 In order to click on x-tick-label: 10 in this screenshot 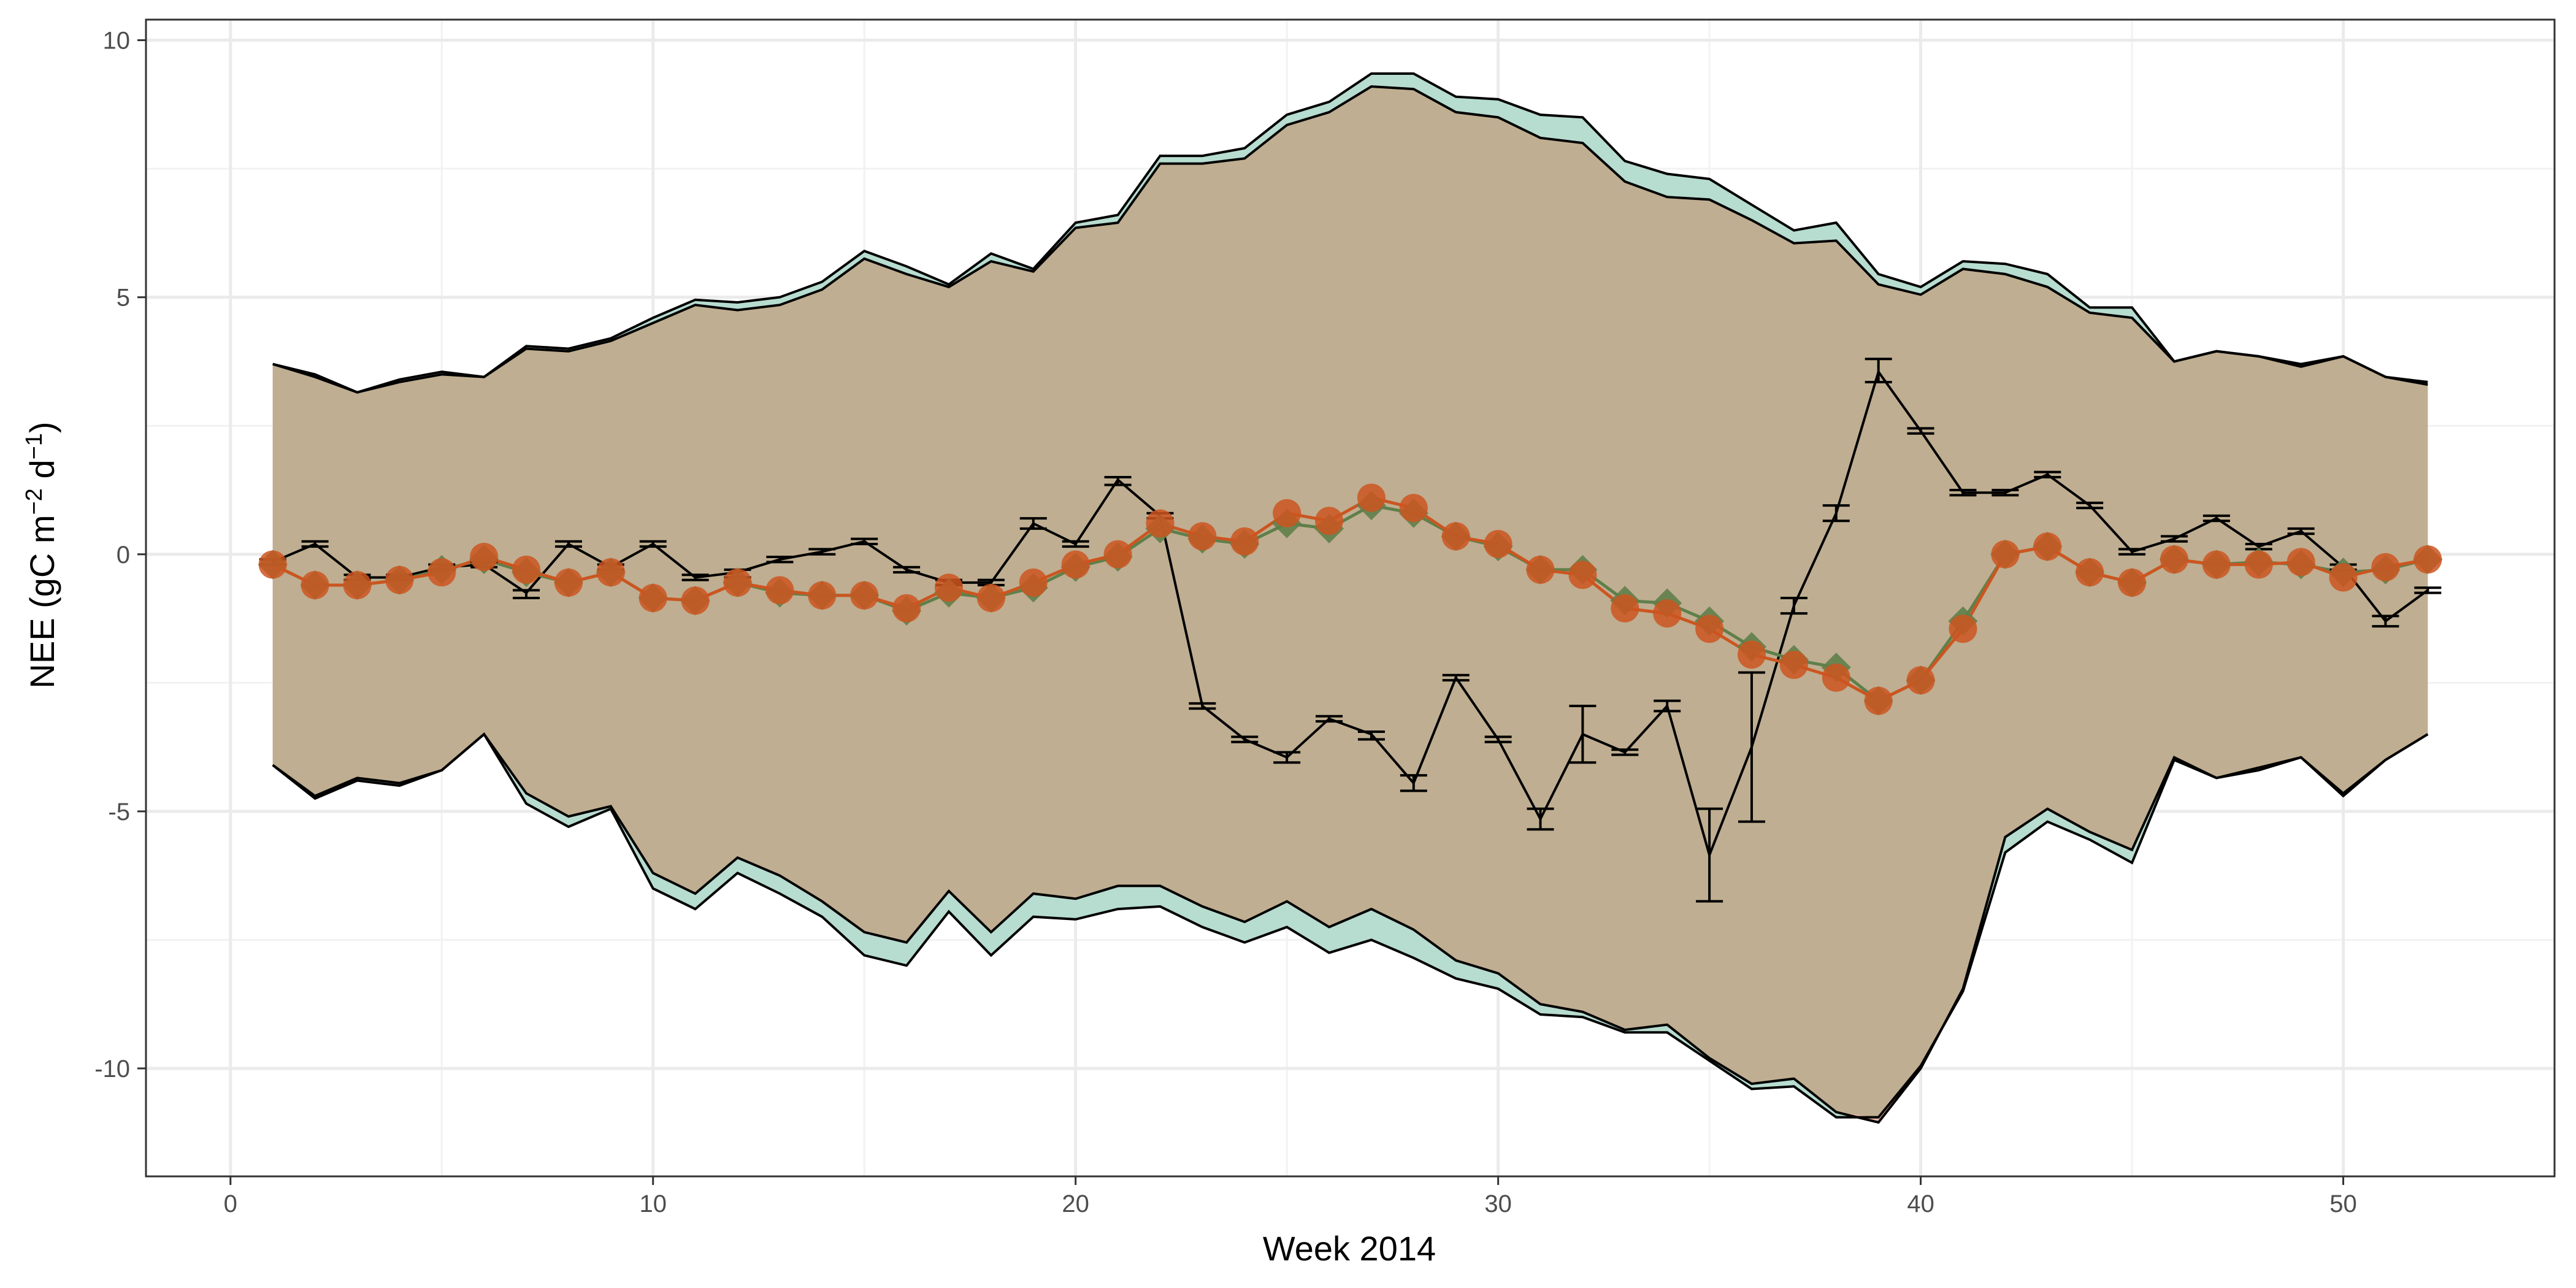, I will do `click(653, 1203)`.